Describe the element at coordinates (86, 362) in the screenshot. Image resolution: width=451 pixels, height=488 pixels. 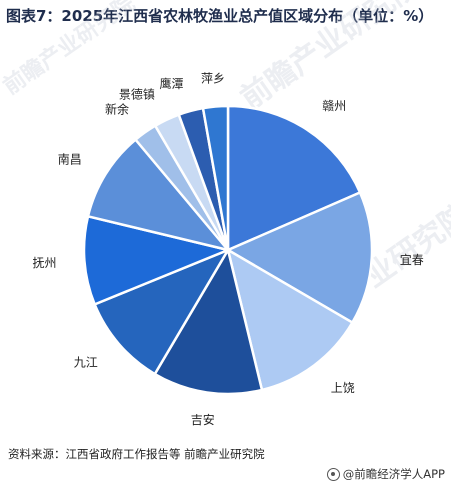
I see `slice-label-4: 九江` at that location.